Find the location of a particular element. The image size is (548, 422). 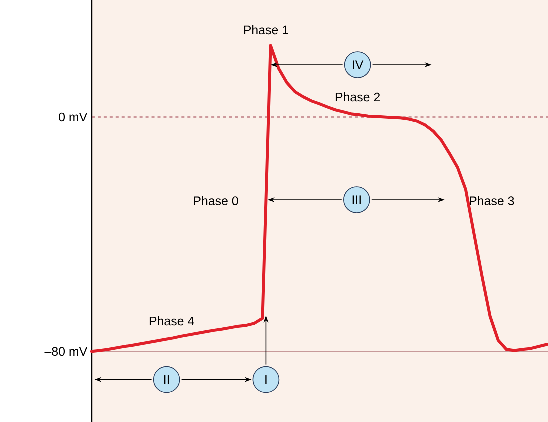

annotation: Phase 2 is located at coordinates (358, 97).